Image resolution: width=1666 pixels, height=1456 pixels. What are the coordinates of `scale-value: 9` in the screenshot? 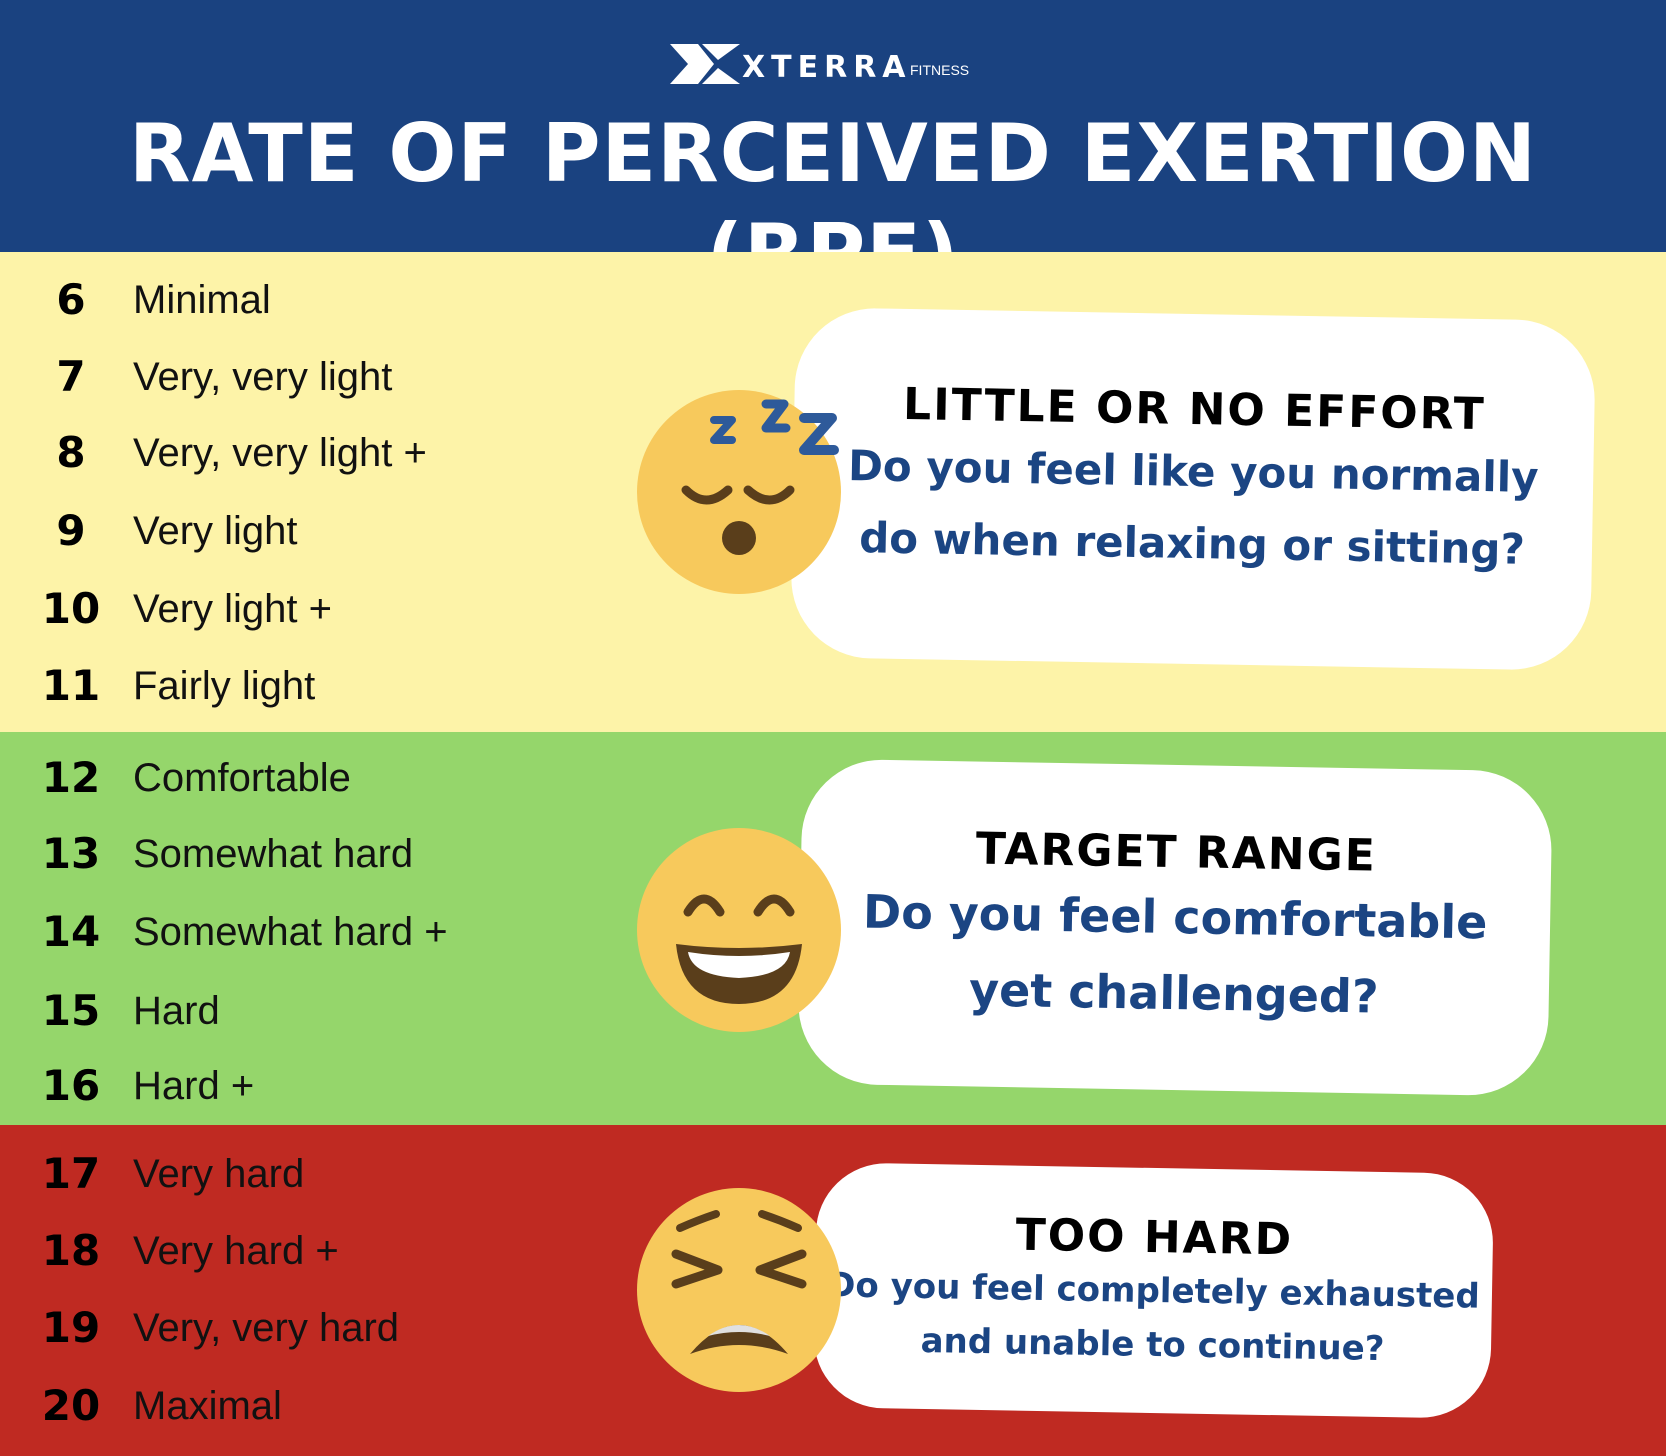 It's located at (71, 530).